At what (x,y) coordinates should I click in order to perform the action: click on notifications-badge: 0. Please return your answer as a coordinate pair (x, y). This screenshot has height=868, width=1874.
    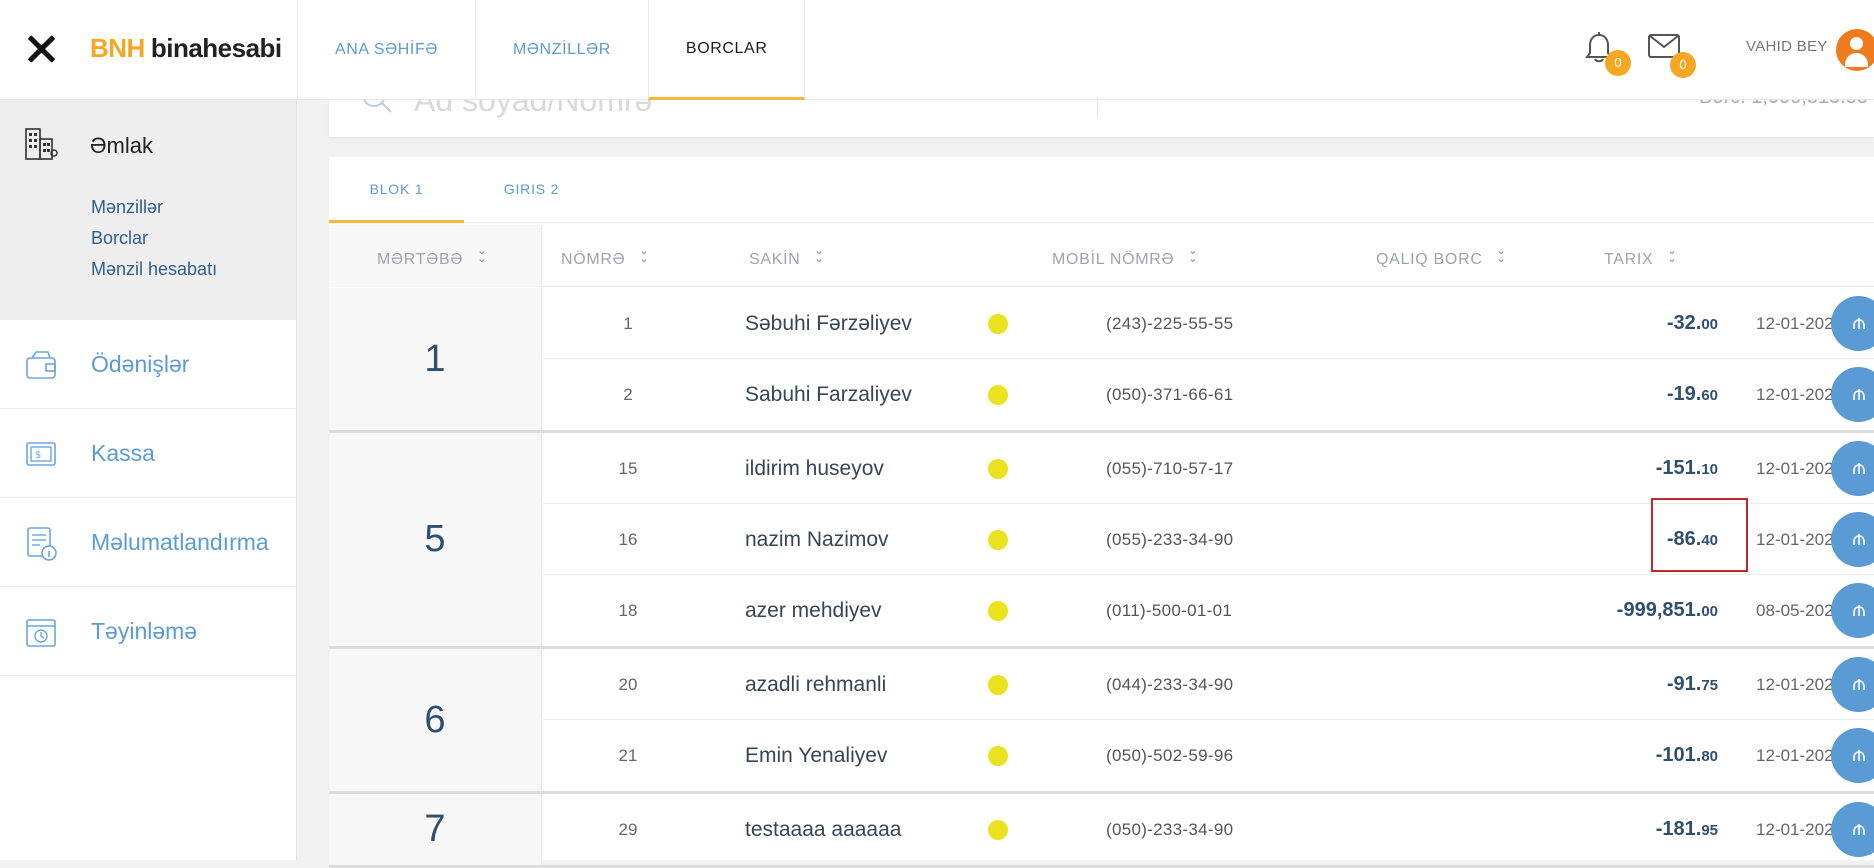
    Looking at the image, I should click on (1618, 63).